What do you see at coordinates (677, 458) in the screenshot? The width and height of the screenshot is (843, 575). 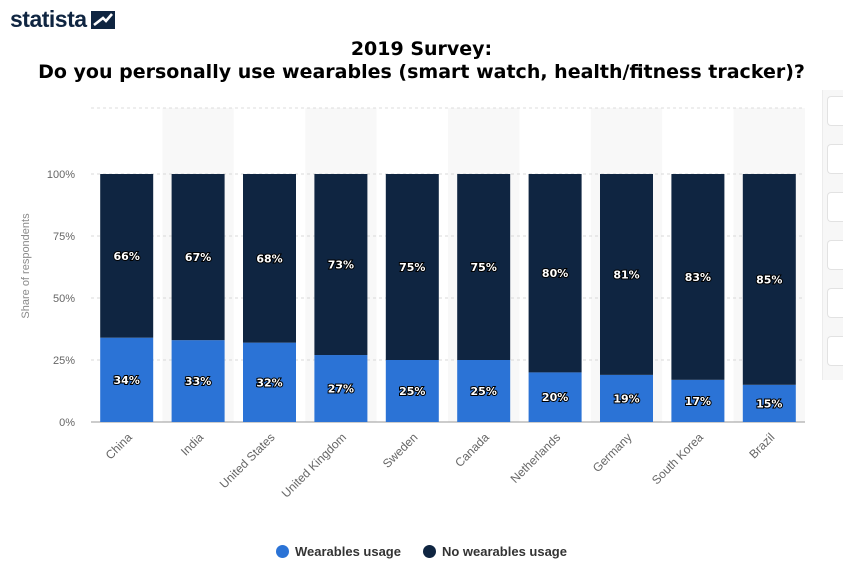 I see `x-tick-label: South Korea` at bounding box center [677, 458].